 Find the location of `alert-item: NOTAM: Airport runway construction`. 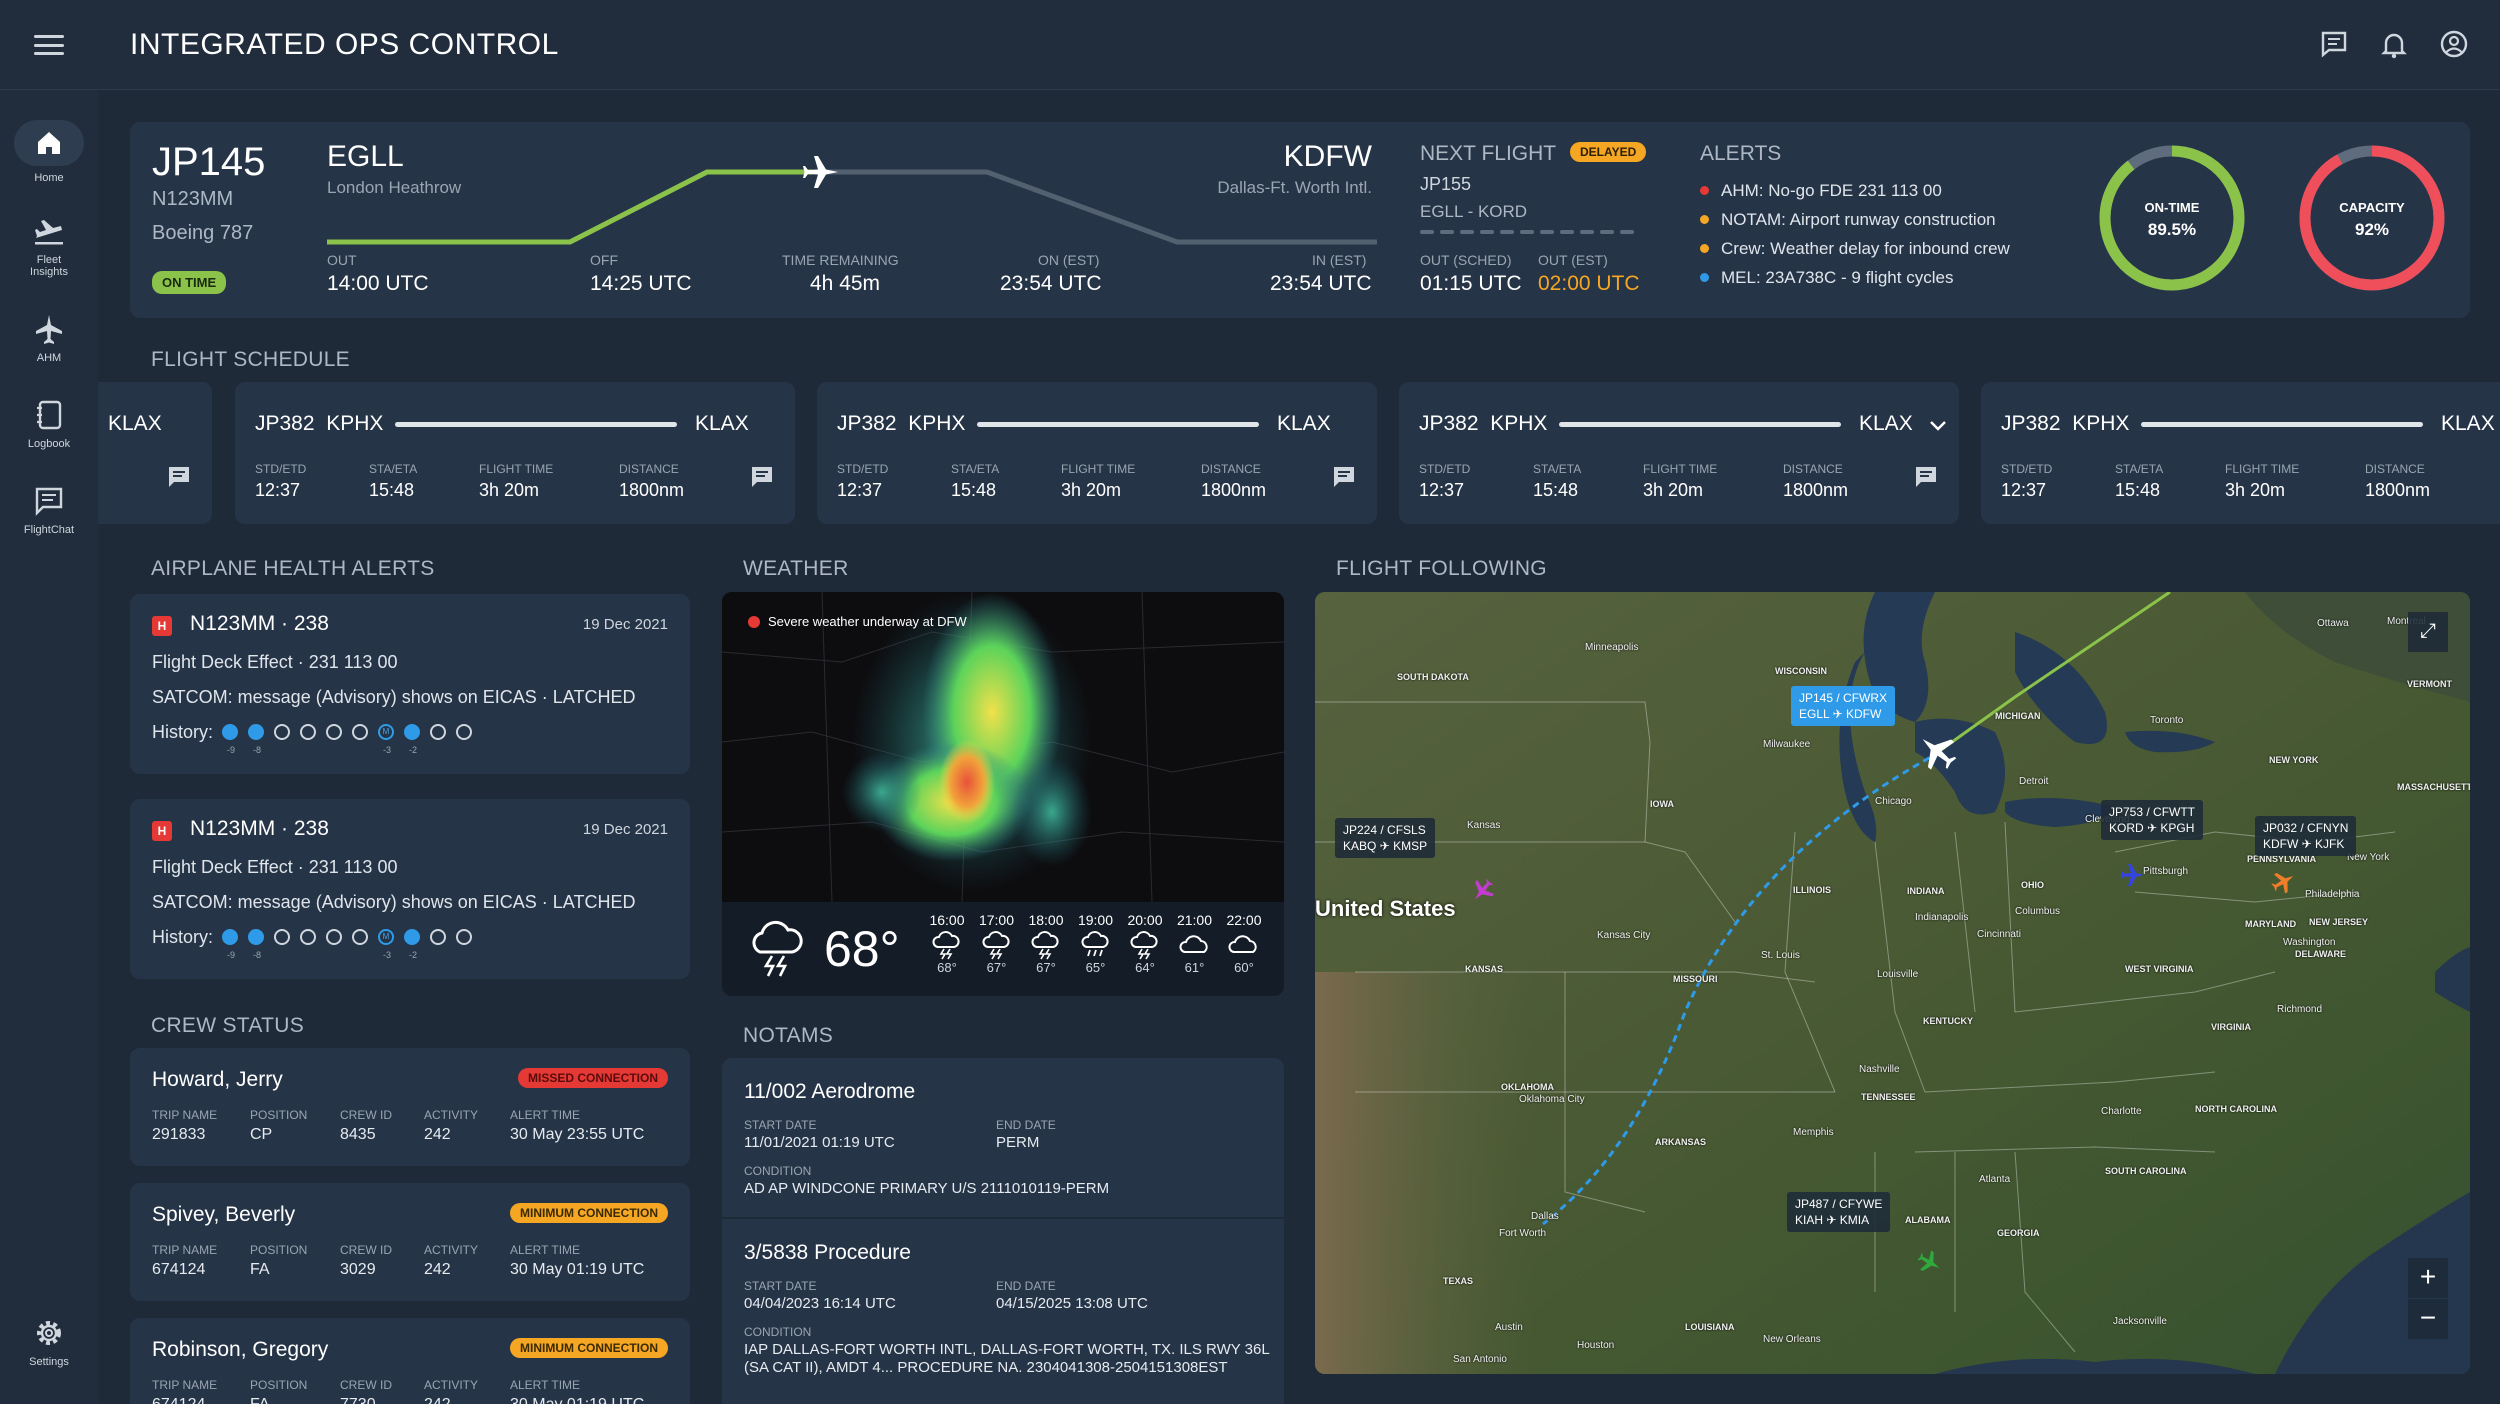

alert-item: NOTAM: Airport runway construction is located at coordinates (1855, 219).